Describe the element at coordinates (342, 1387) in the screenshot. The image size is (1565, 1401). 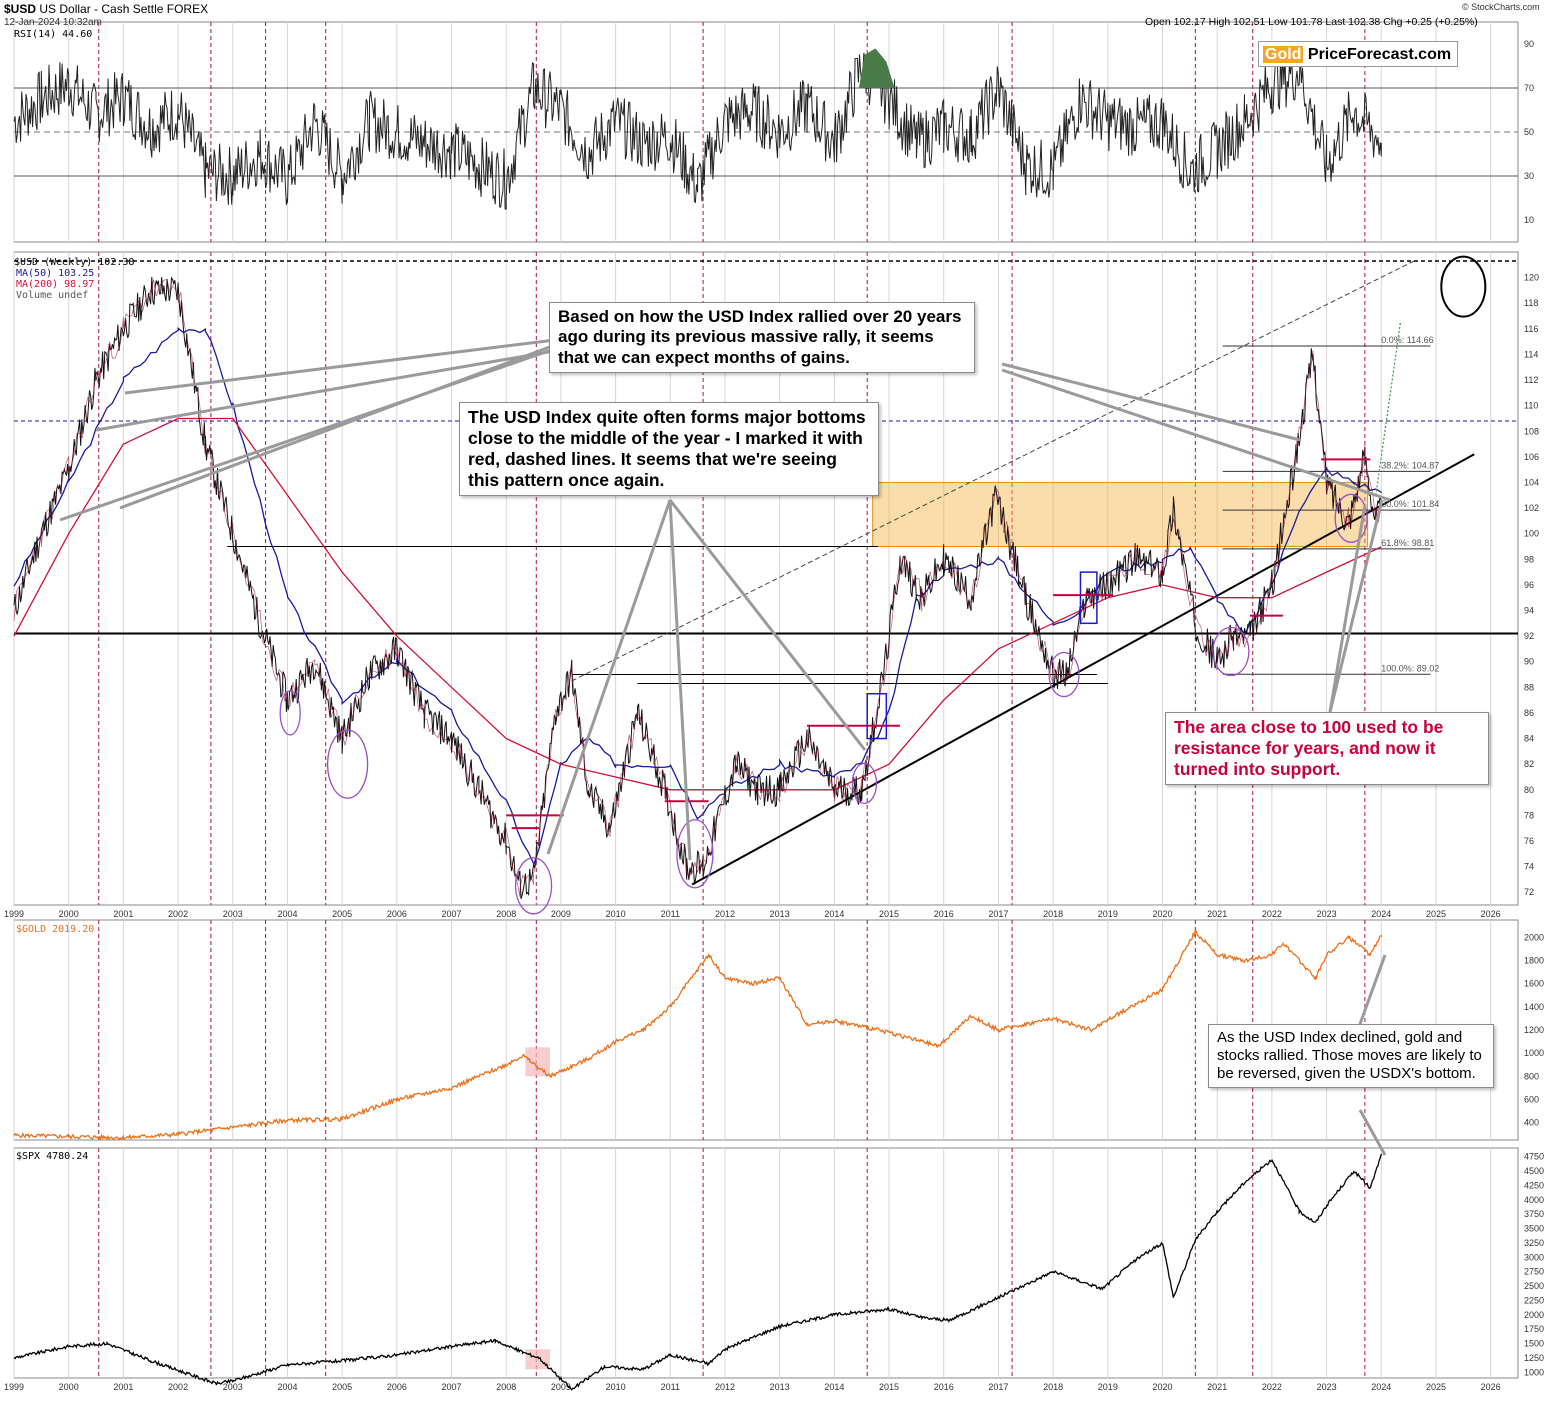
I see `xtick-spx-2005: 2005` at that location.